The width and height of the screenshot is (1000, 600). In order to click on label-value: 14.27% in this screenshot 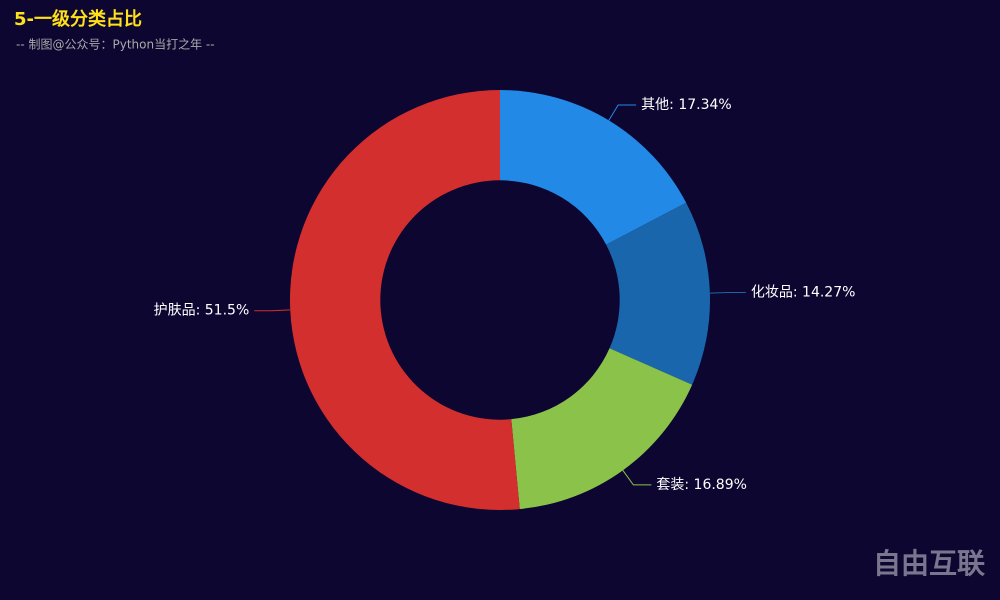, I will do `click(828, 292)`.